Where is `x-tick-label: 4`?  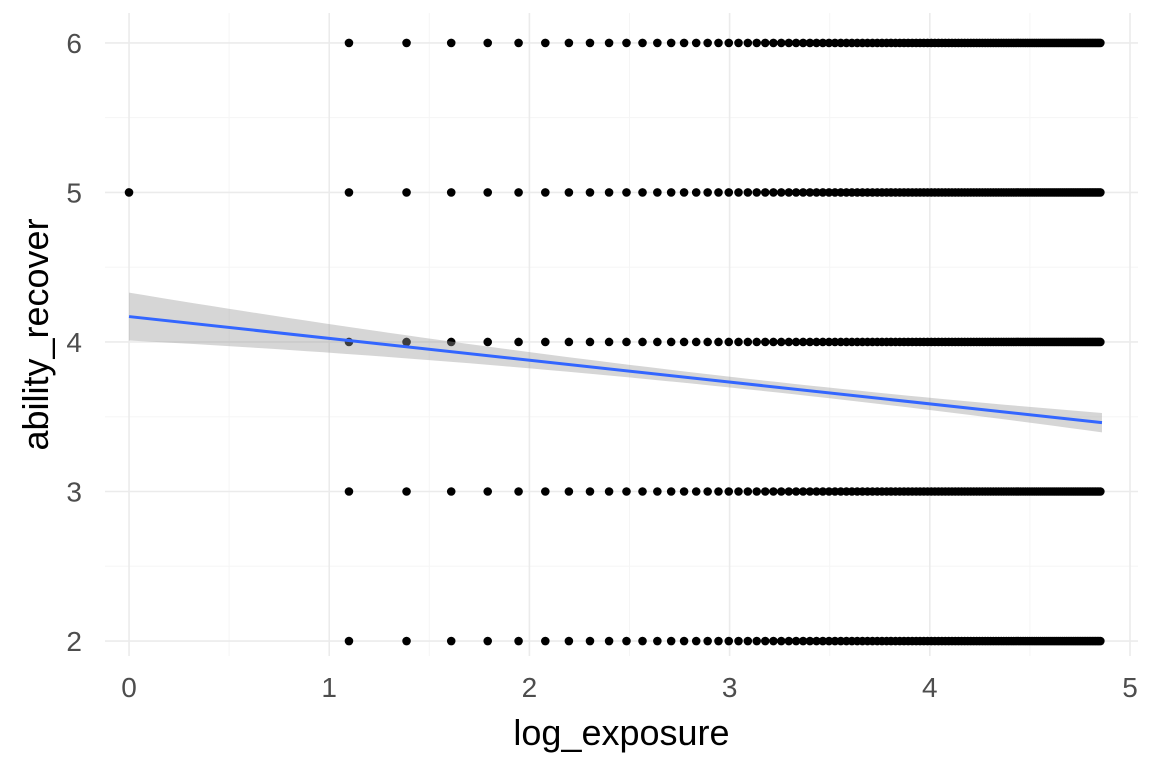
x-tick-label: 4 is located at coordinates (930, 687).